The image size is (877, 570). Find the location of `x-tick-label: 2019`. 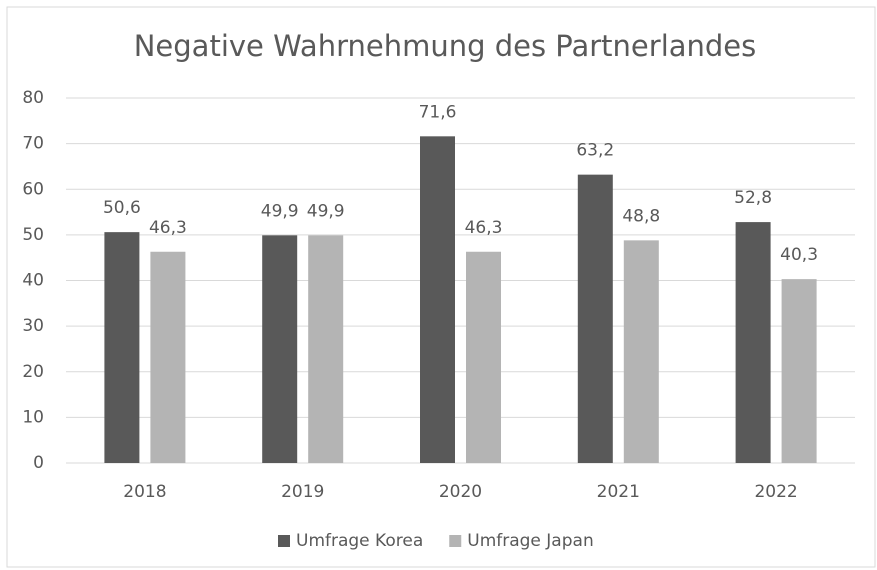

x-tick-label: 2019 is located at coordinates (302, 492).